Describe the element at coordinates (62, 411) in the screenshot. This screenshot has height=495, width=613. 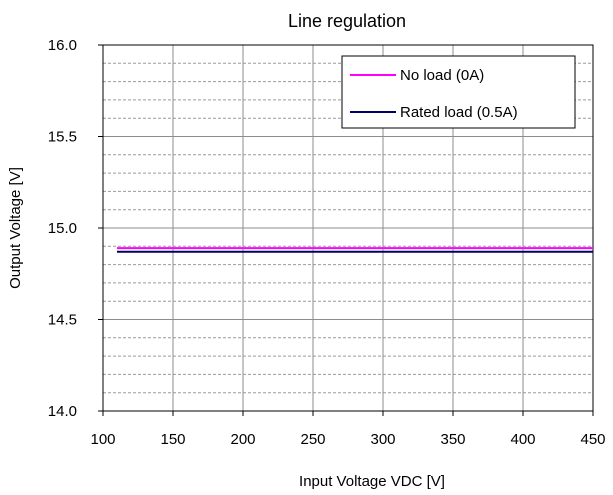
I see `y-tick-label: 14.0` at that location.